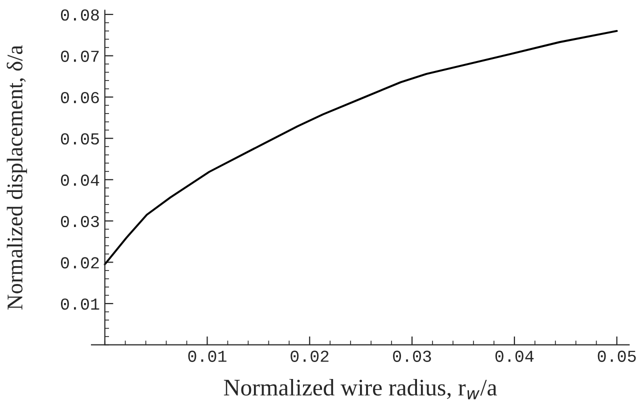 The height and width of the screenshot is (413, 640). Describe the element at coordinates (617, 356) in the screenshot. I see `x-tick-label: 0.05` at that location.